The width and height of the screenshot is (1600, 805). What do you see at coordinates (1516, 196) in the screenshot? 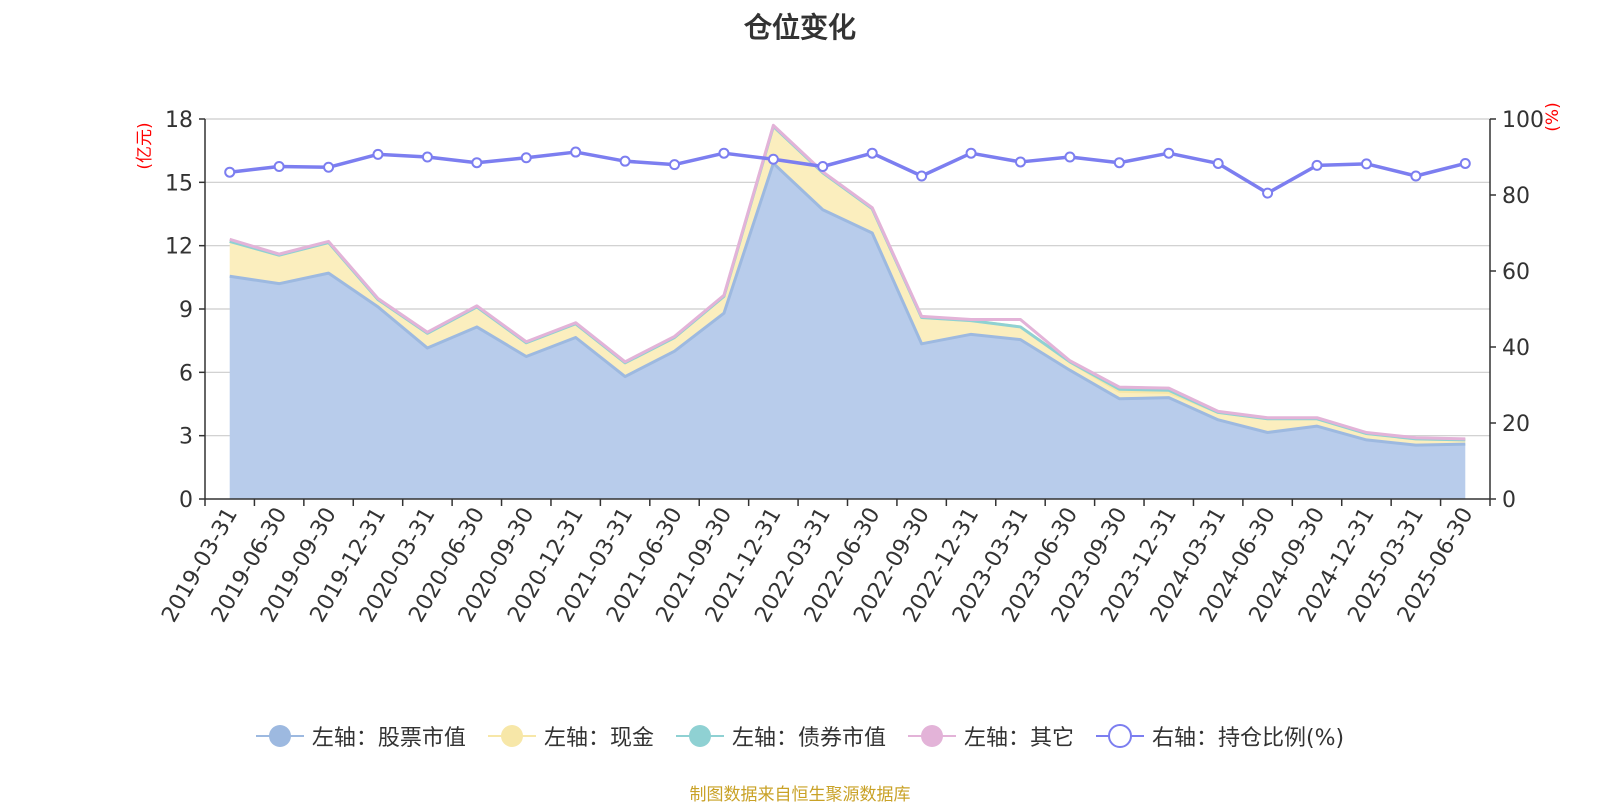
I see `right-axis-tick-label: 80` at bounding box center [1516, 196].